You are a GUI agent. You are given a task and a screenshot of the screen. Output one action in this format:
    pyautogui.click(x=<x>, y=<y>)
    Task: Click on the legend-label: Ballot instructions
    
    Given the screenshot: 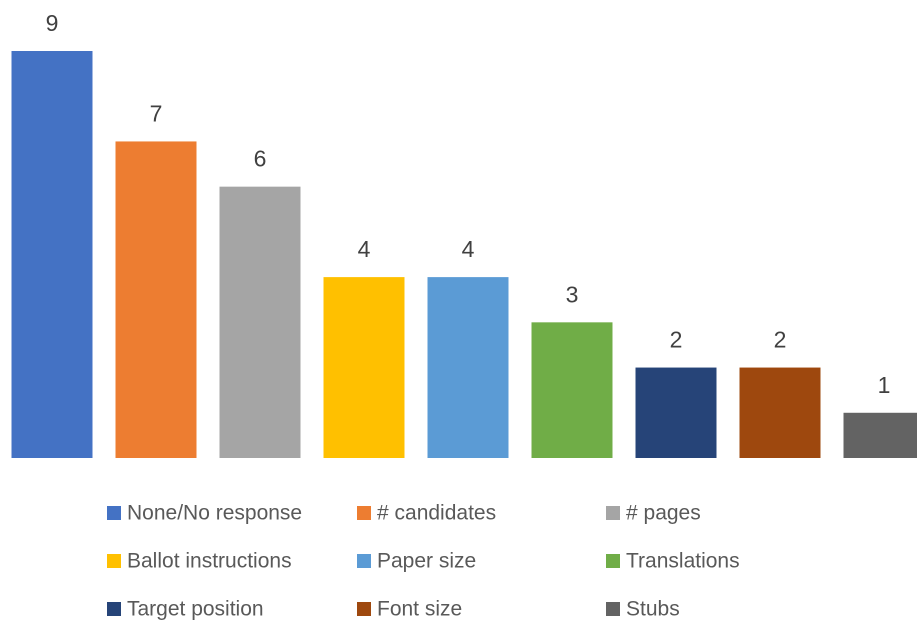 What is the action you would take?
    pyautogui.click(x=209, y=561)
    